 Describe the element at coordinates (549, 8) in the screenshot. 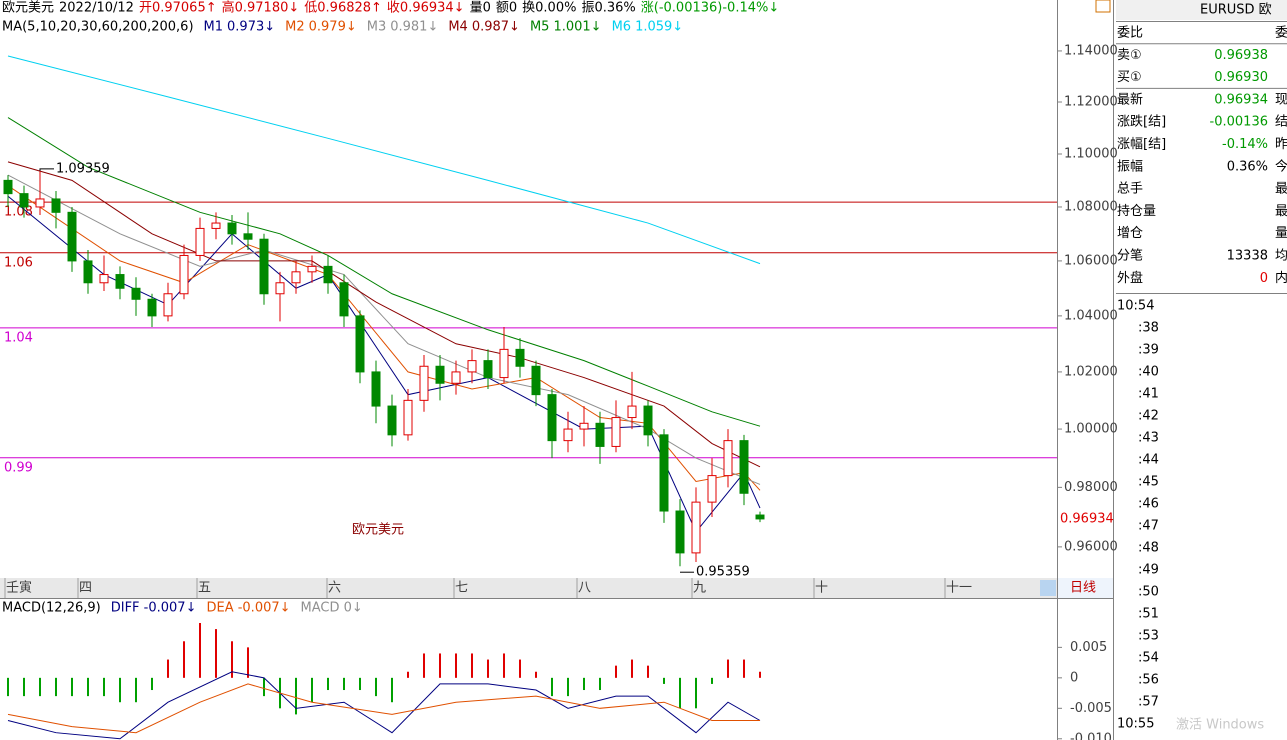

I see `header-field: 换0.00%` at that location.